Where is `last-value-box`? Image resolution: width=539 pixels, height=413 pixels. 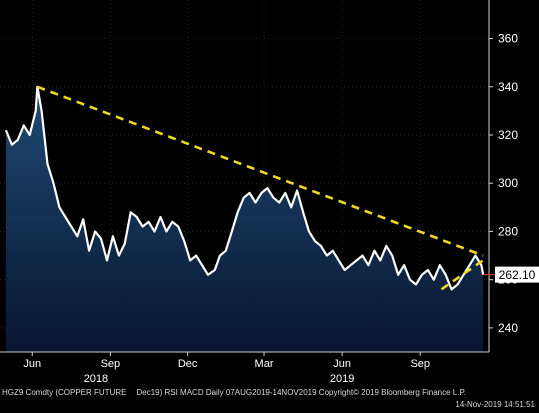
last-value-box is located at coordinates (517, 274).